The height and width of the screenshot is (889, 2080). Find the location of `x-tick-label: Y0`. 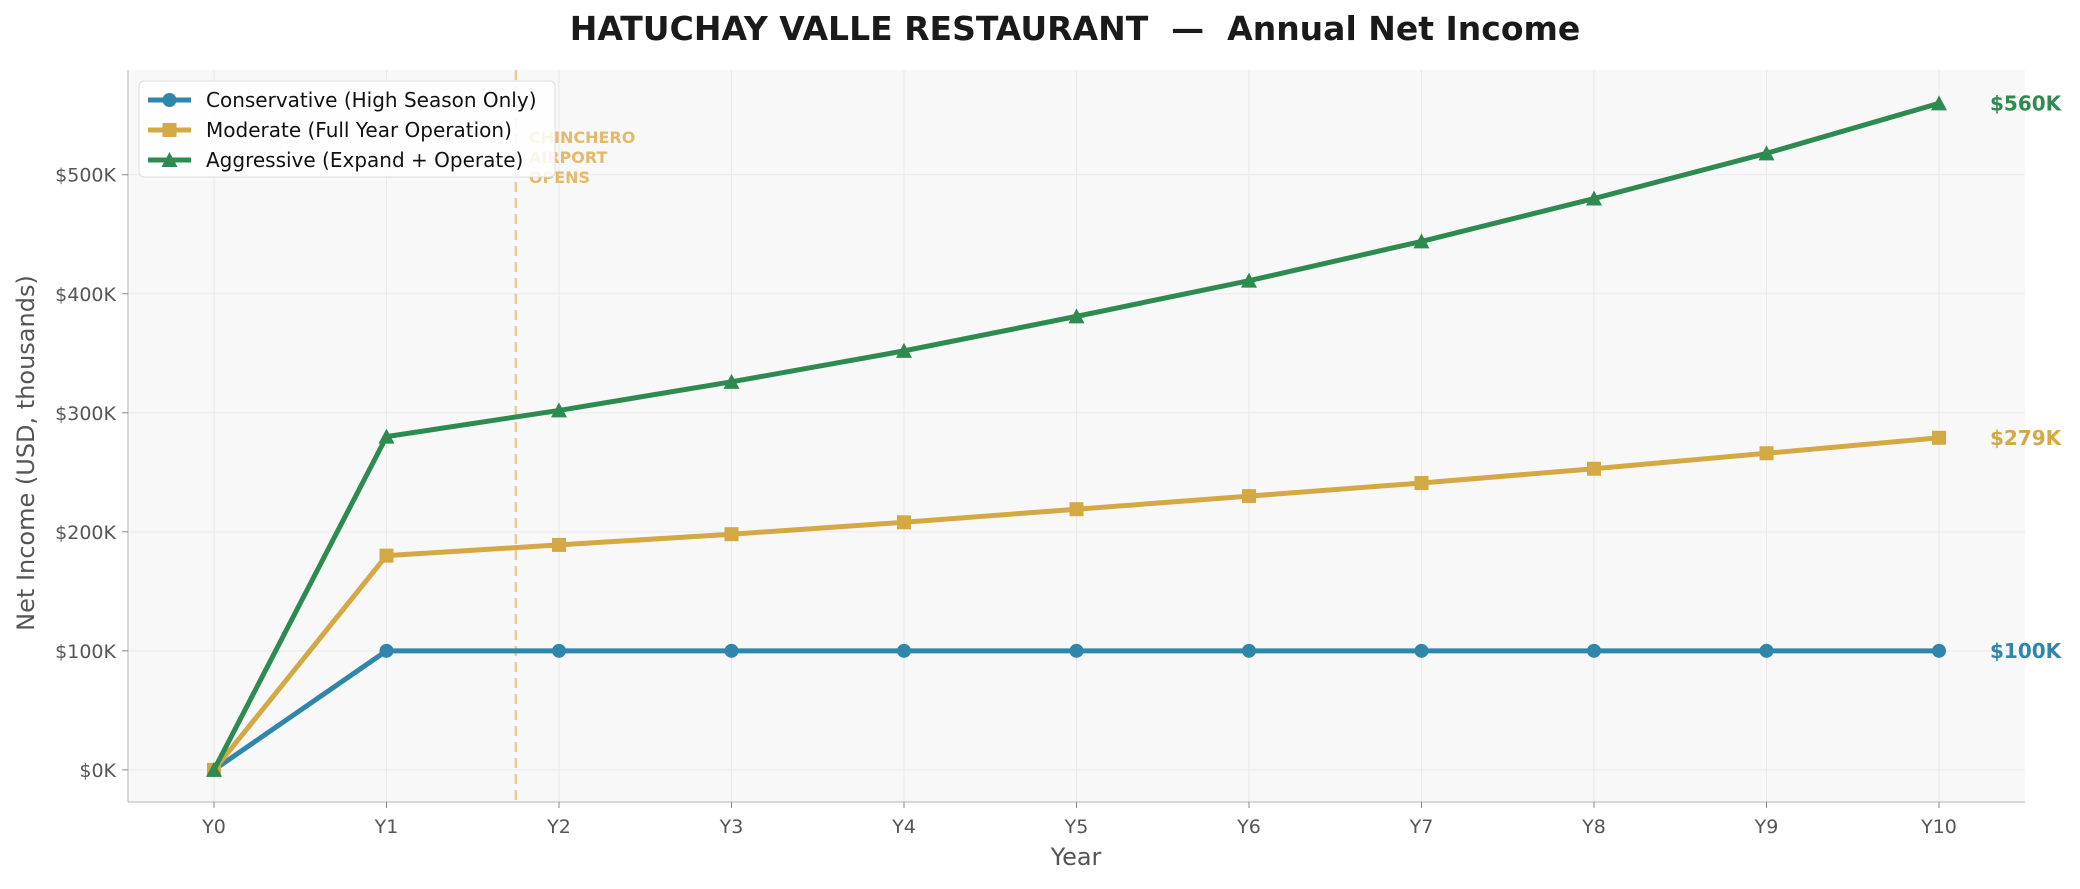

x-tick-label: Y0 is located at coordinates (213, 827).